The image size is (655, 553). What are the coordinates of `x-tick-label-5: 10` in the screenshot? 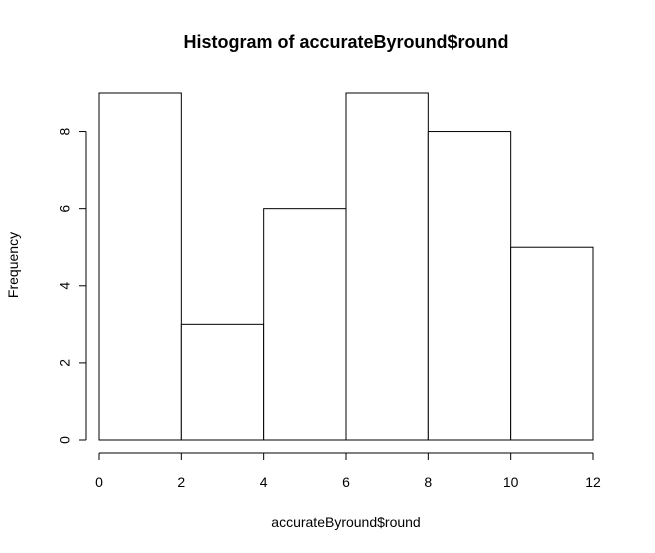 It's located at (511, 482).